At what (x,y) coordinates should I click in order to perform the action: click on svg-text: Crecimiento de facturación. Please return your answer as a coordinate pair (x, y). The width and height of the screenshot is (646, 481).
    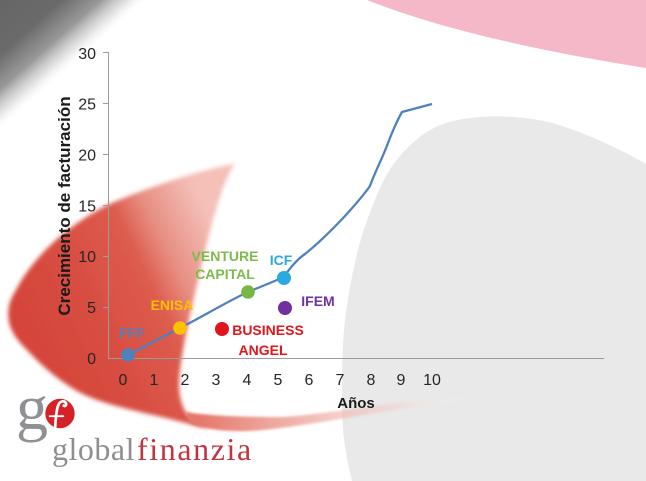
    Looking at the image, I should click on (64, 205).